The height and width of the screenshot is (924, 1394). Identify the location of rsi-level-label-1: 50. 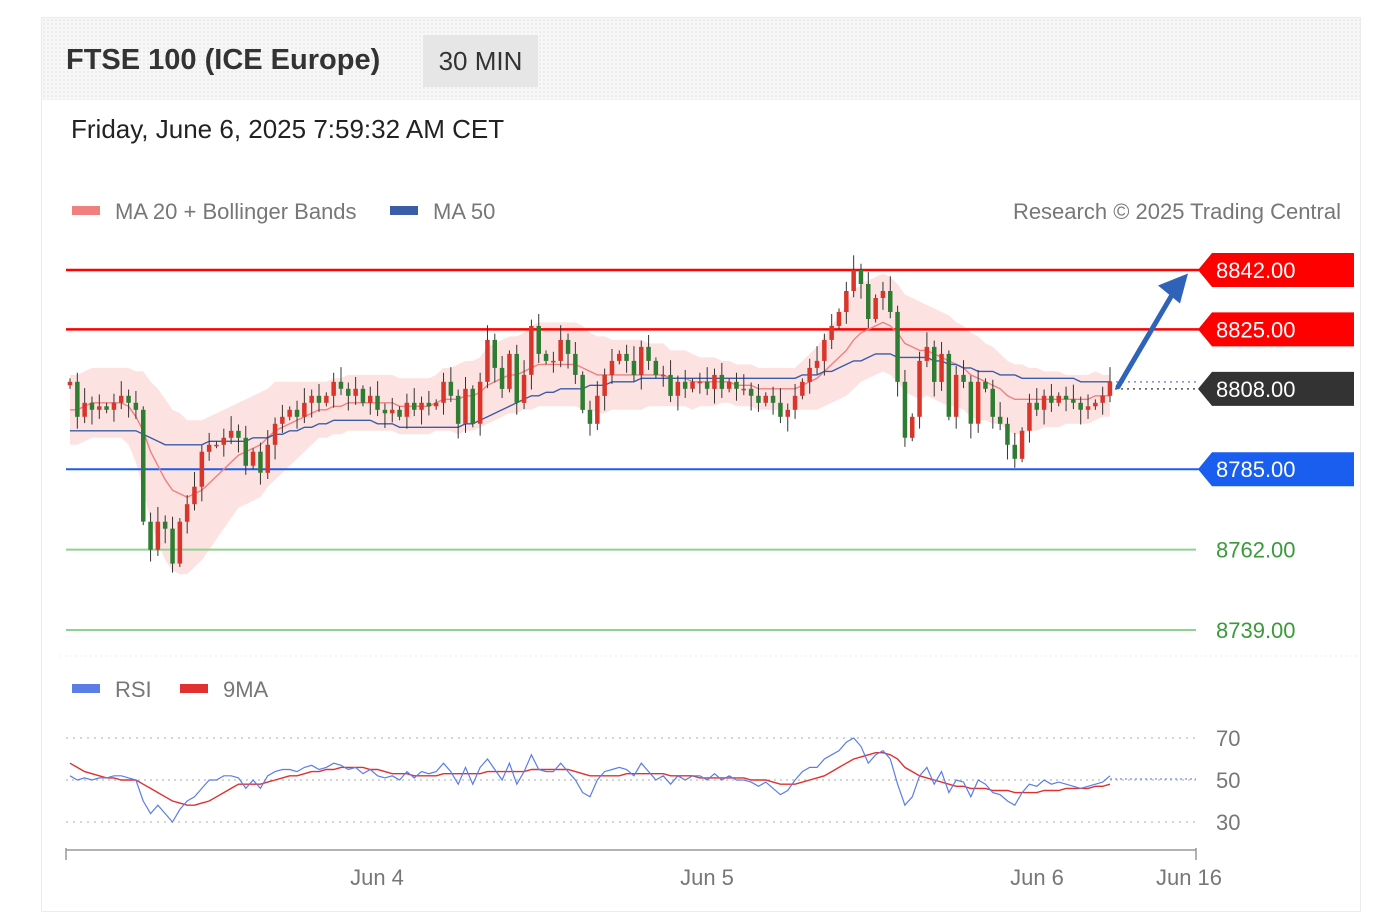
(1228, 780).